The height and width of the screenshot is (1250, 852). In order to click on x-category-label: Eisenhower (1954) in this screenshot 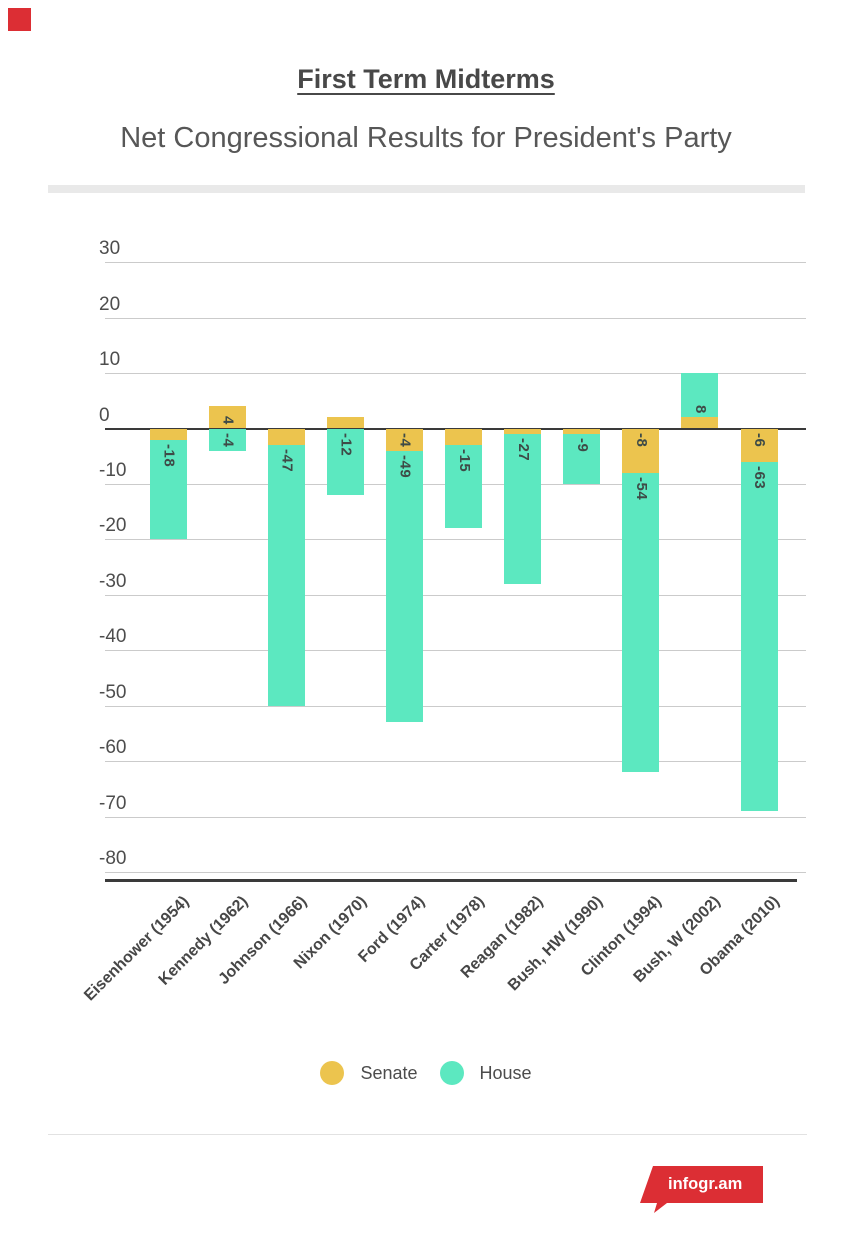, I will do `click(137, 949)`.